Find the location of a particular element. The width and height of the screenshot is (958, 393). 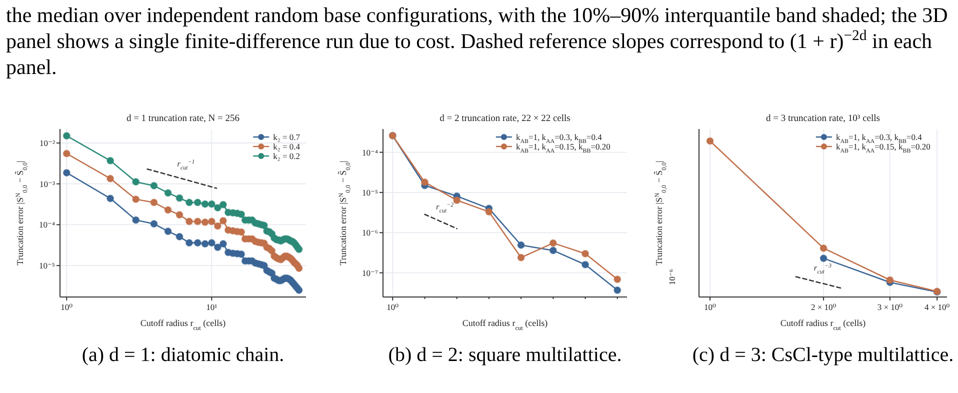

y-tick-label: 10⁻² is located at coordinates (47, 143).